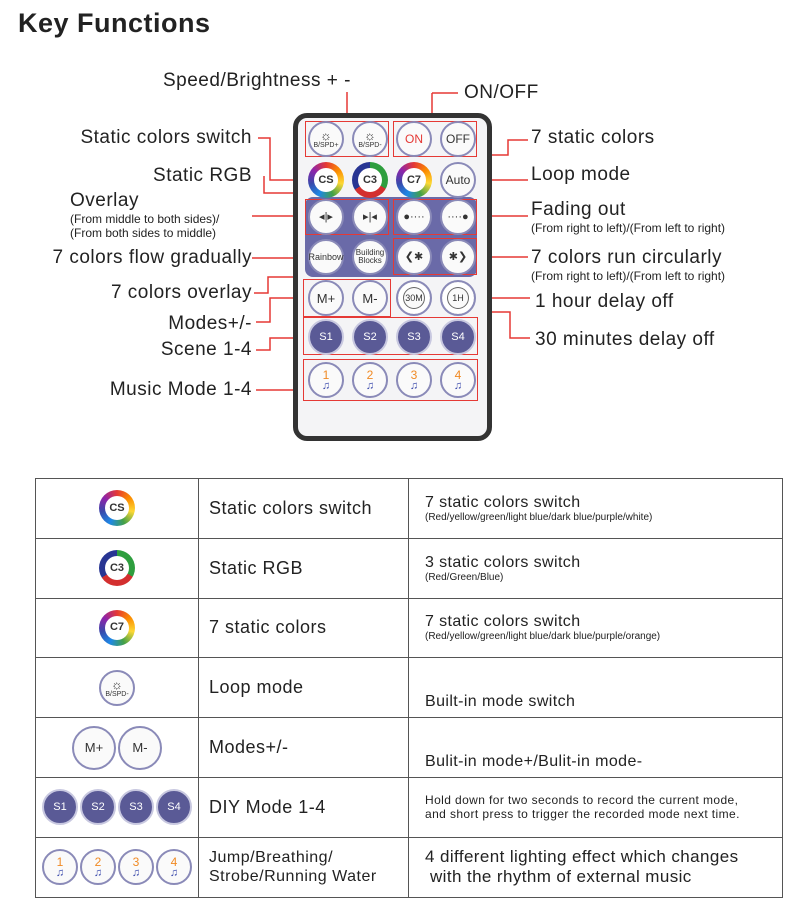  What do you see at coordinates (370, 180) in the screenshot?
I see `c3-button: C3` at bounding box center [370, 180].